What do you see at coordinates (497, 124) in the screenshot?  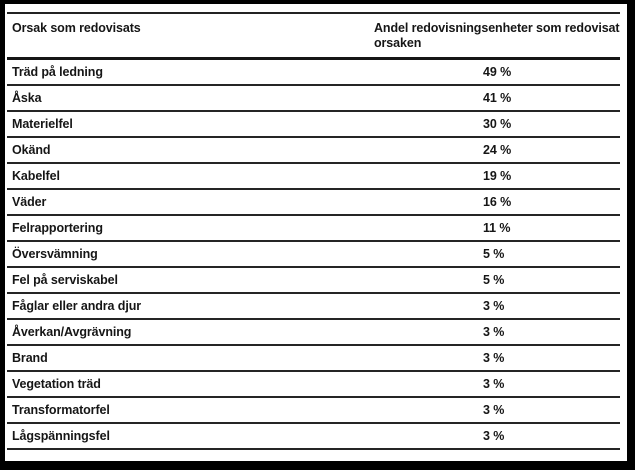 I see `share-cell: 30 %` at bounding box center [497, 124].